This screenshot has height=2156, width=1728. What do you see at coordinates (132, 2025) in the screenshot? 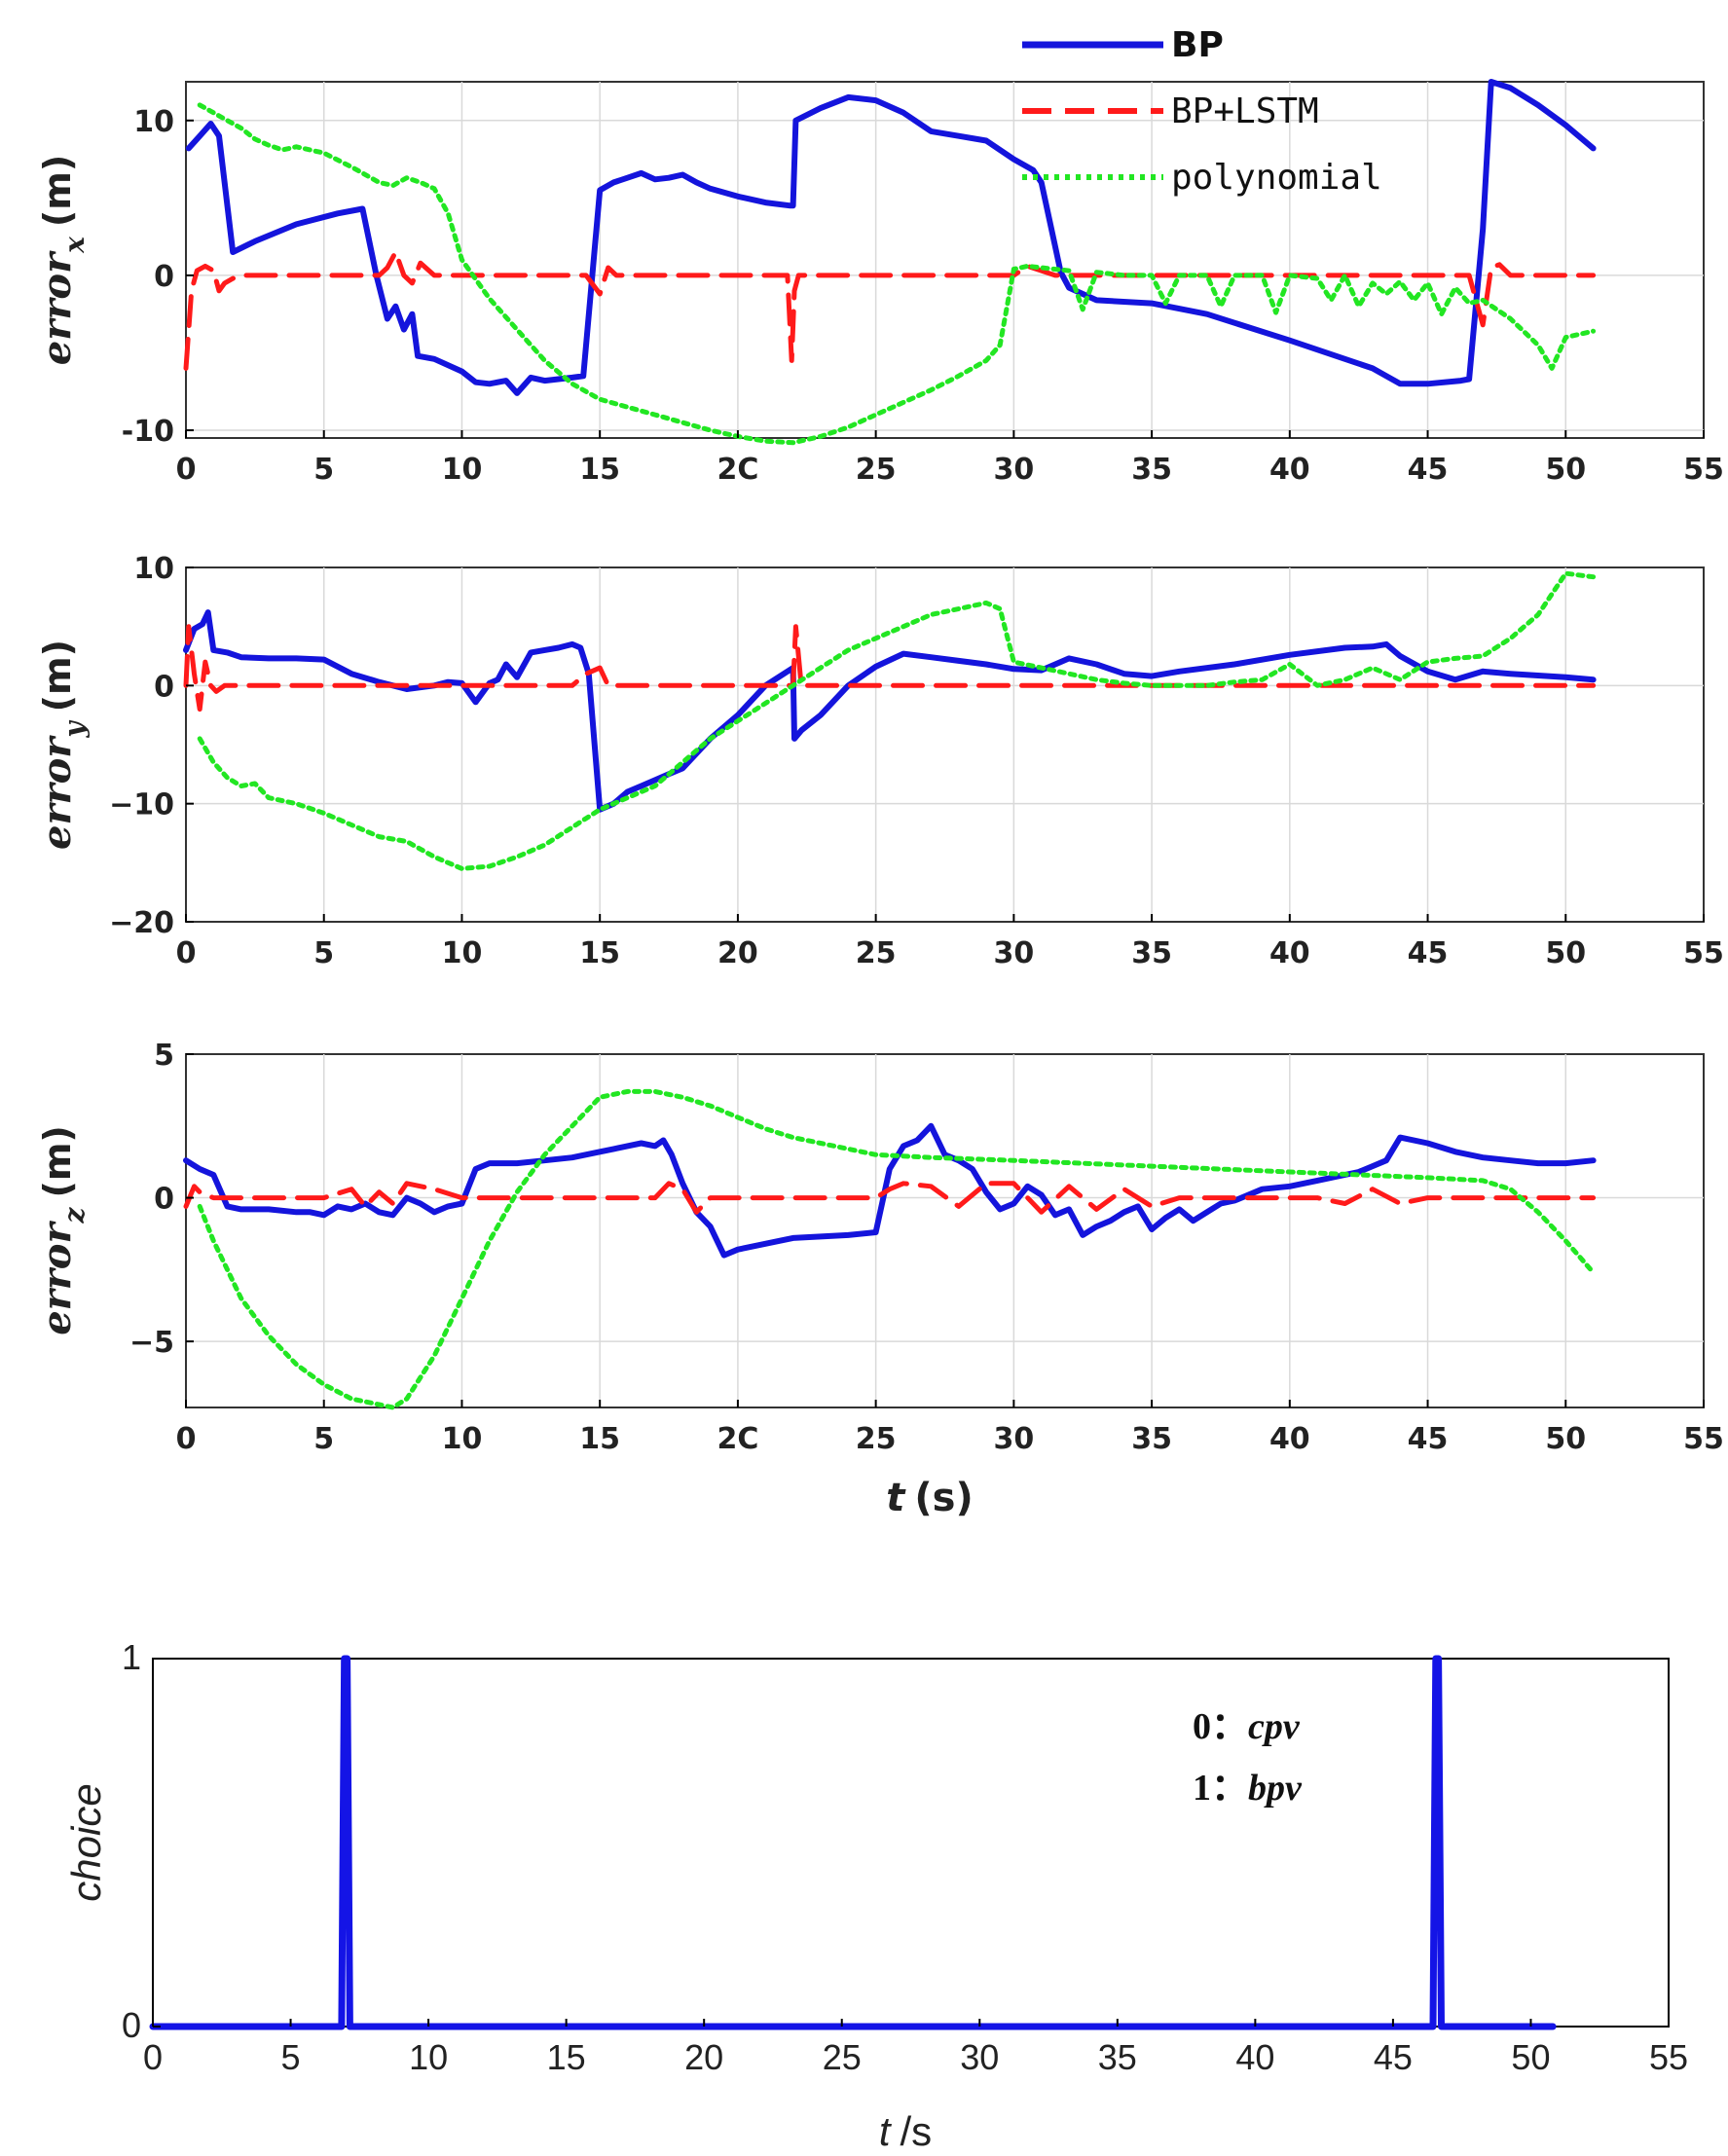
I see `y-tick-label-0: 0` at bounding box center [132, 2025].